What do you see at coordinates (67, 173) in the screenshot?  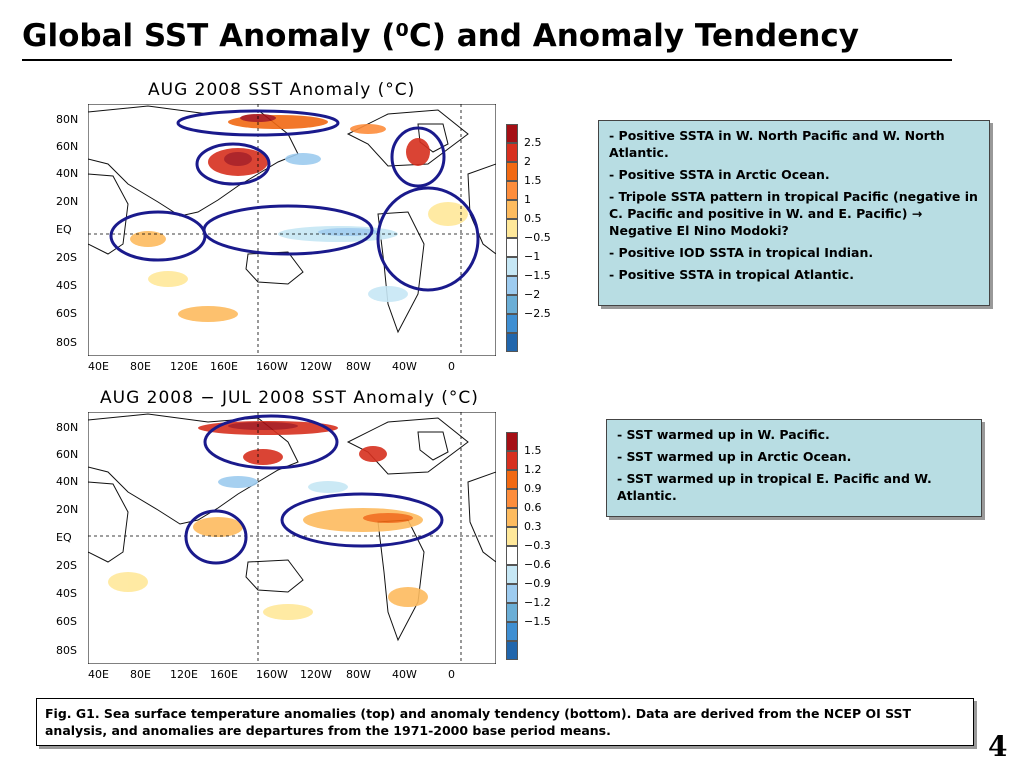 I see `lat-tick-label: 40N` at bounding box center [67, 173].